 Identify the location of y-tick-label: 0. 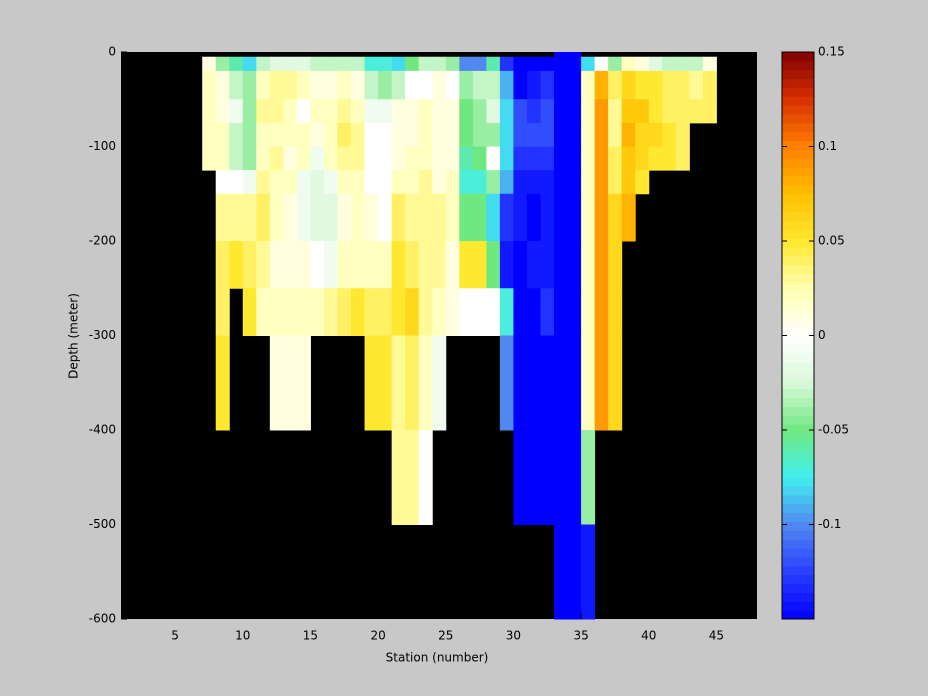
(112, 52).